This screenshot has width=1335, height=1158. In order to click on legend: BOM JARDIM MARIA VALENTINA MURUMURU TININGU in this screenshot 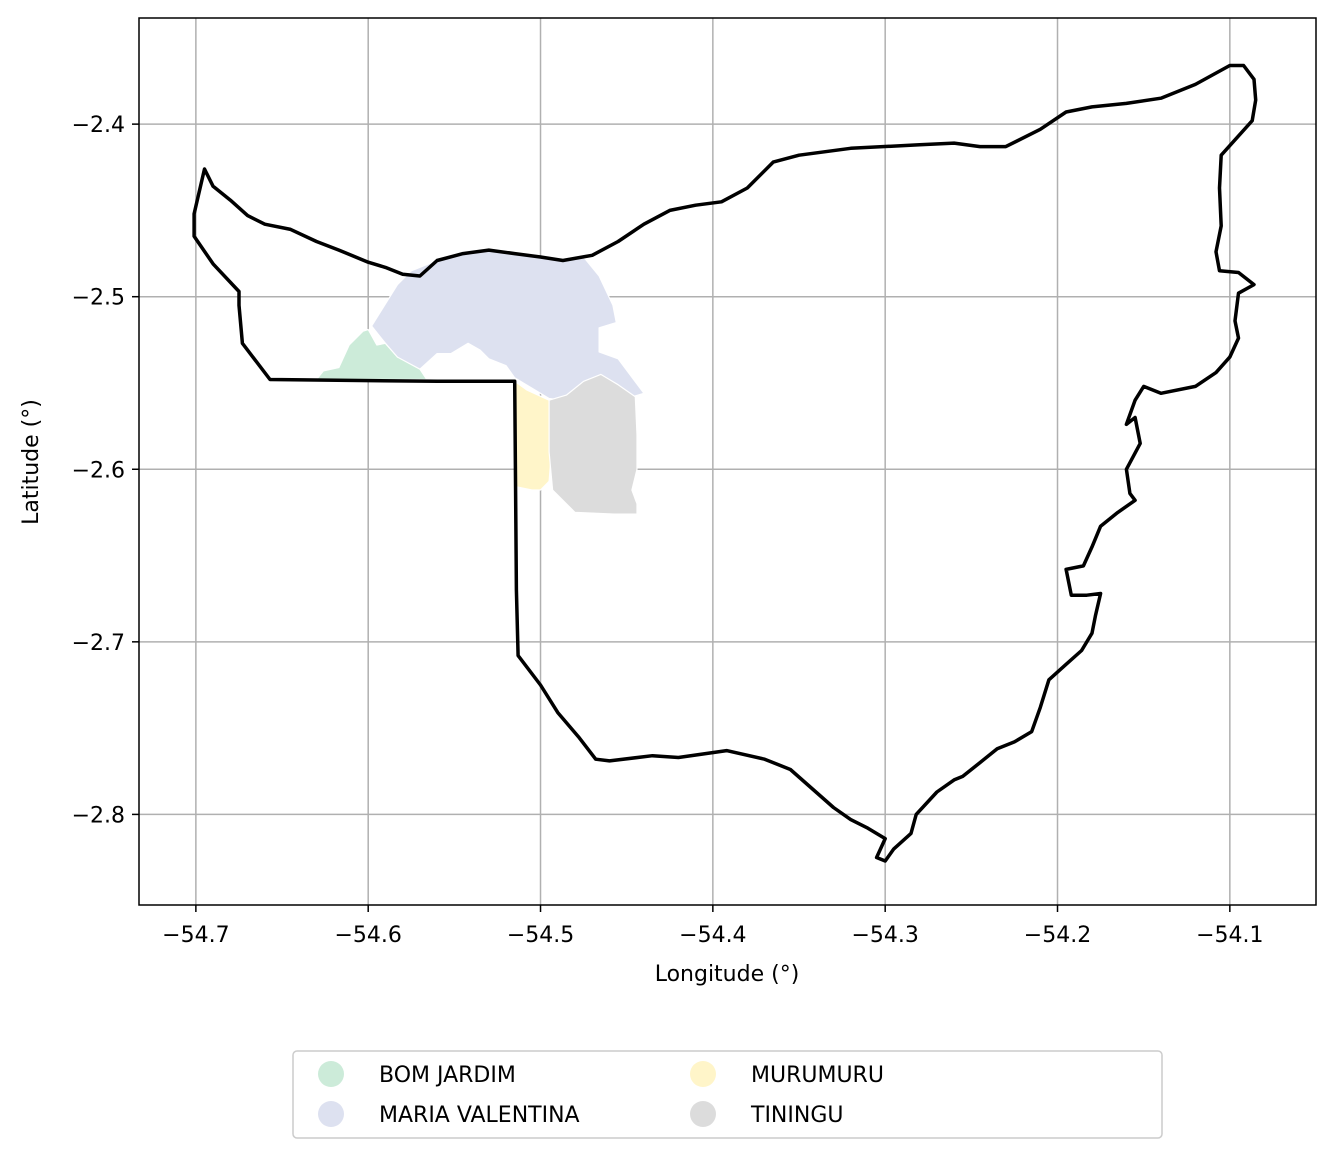, I will do `click(727, 1094)`.